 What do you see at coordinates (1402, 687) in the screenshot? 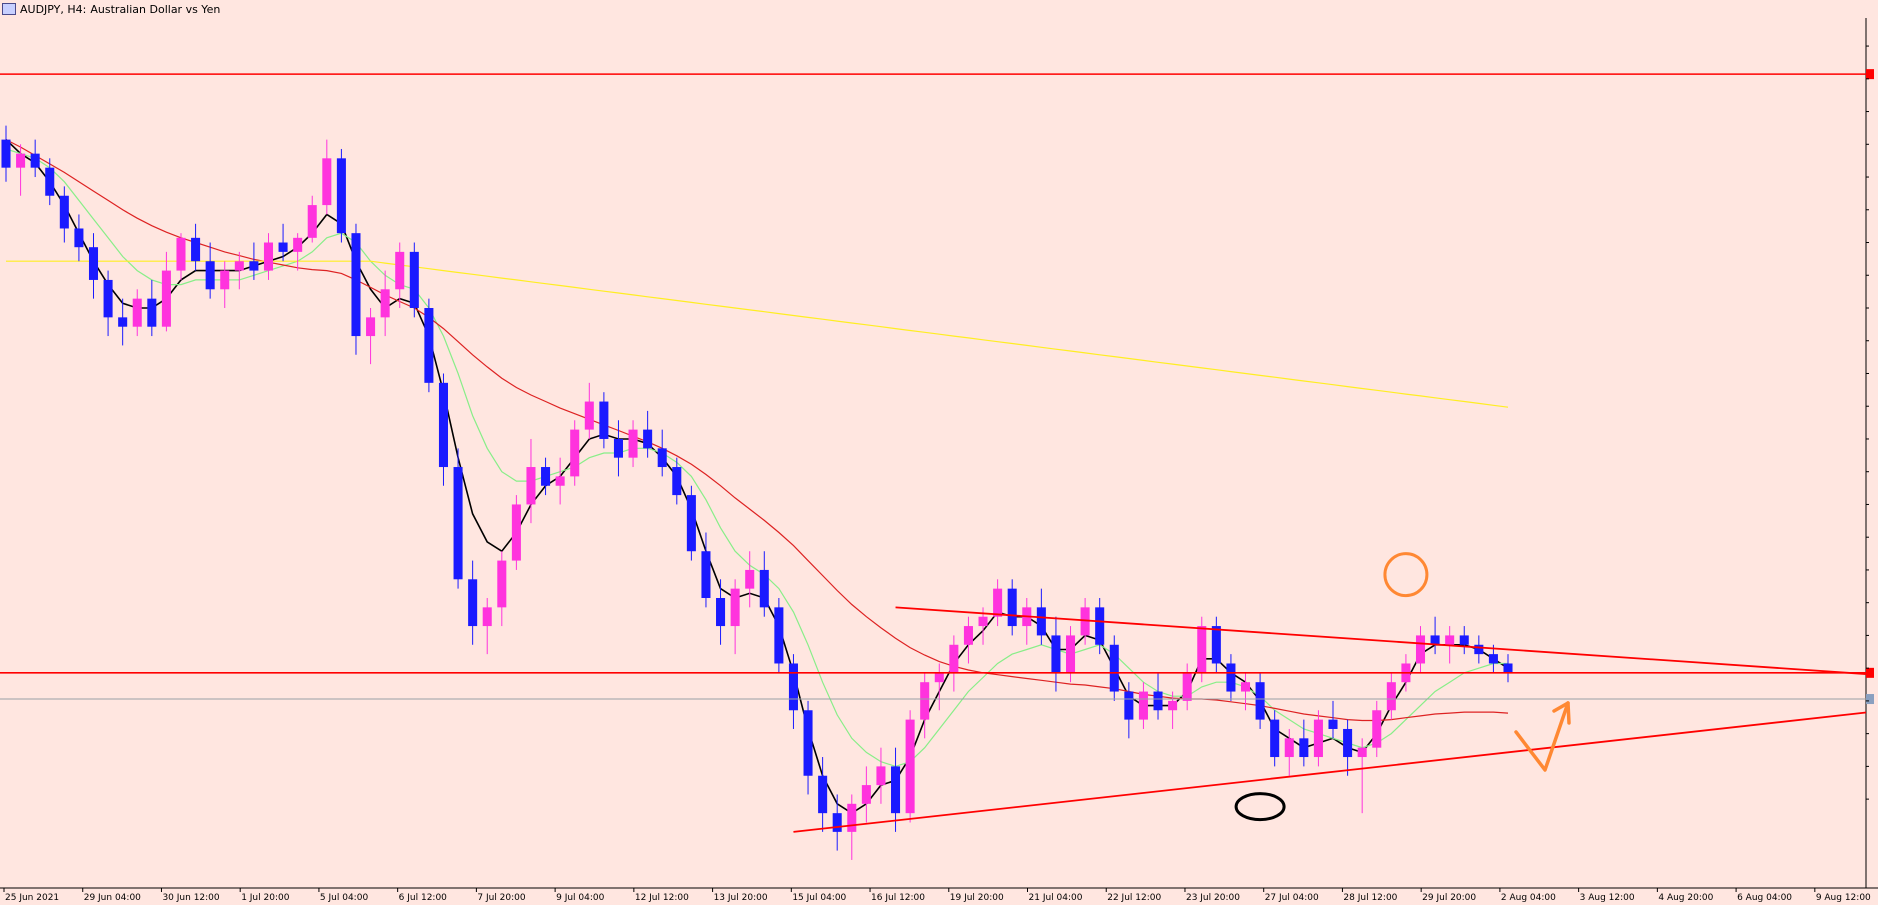
I see `annotations-layer` at bounding box center [1402, 687].